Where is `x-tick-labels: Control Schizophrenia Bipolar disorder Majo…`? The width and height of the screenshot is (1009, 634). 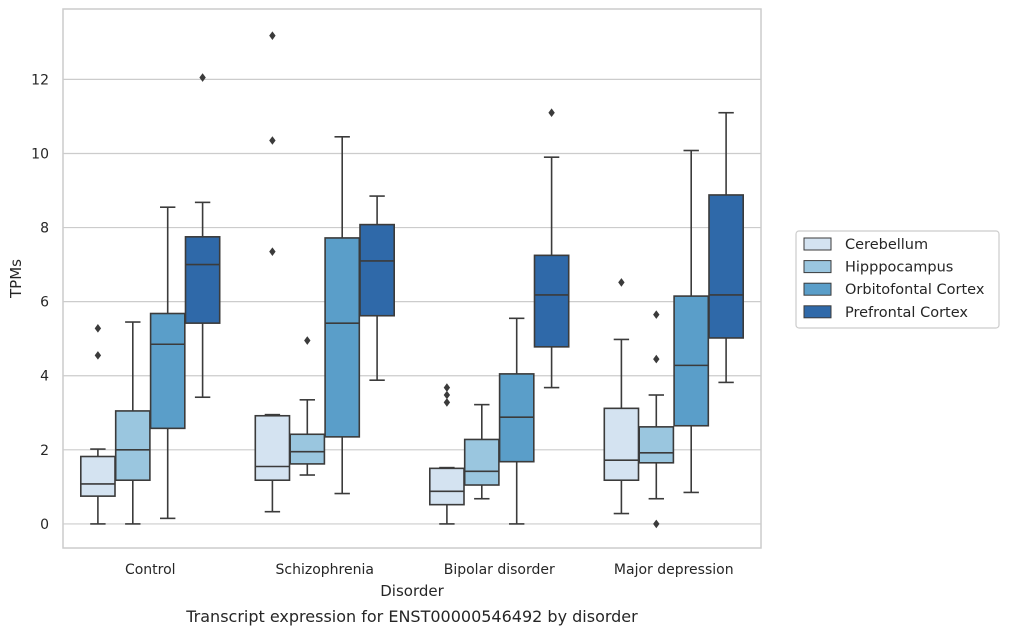 x-tick-labels: Control Schizophrenia Bipolar disorder Majo… is located at coordinates (429, 570).